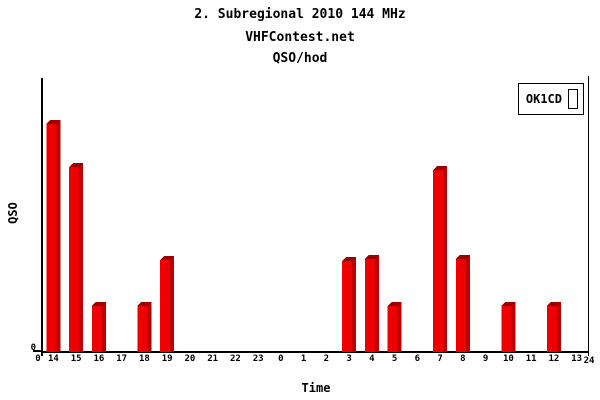  What do you see at coordinates (167, 359) in the screenshot?
I see `x-tick-label: 19` at bounding box center [167, 359].